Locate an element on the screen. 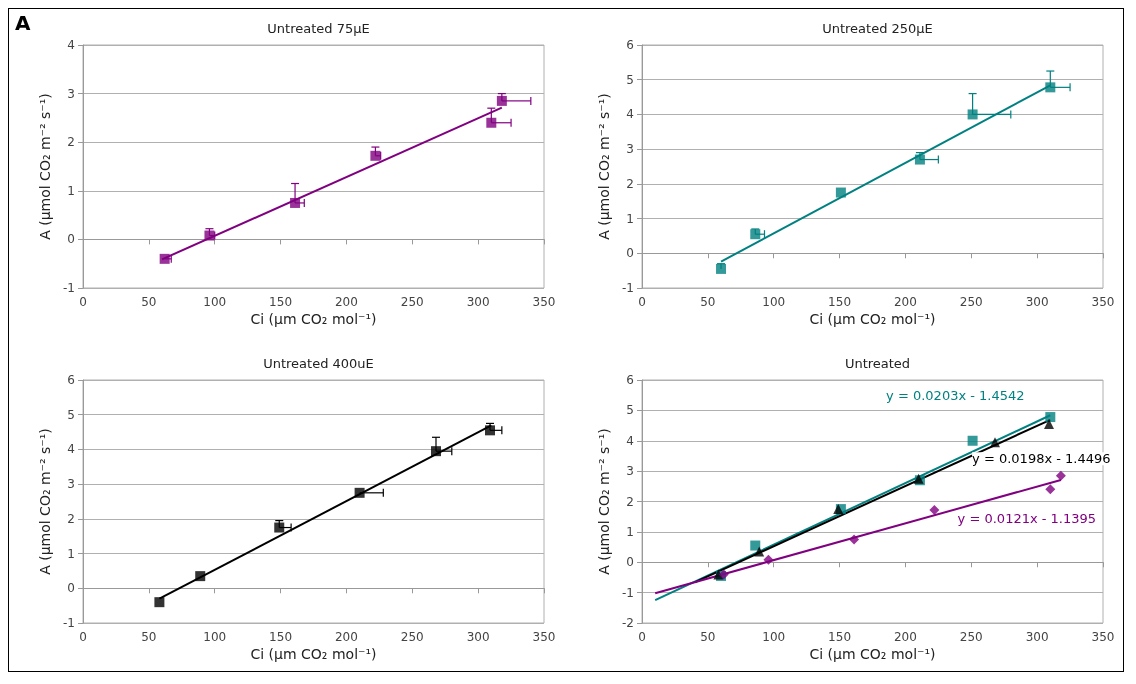 The height and width of the screenshot is (684, 1136). text: A is located at coordinates (23, 23).